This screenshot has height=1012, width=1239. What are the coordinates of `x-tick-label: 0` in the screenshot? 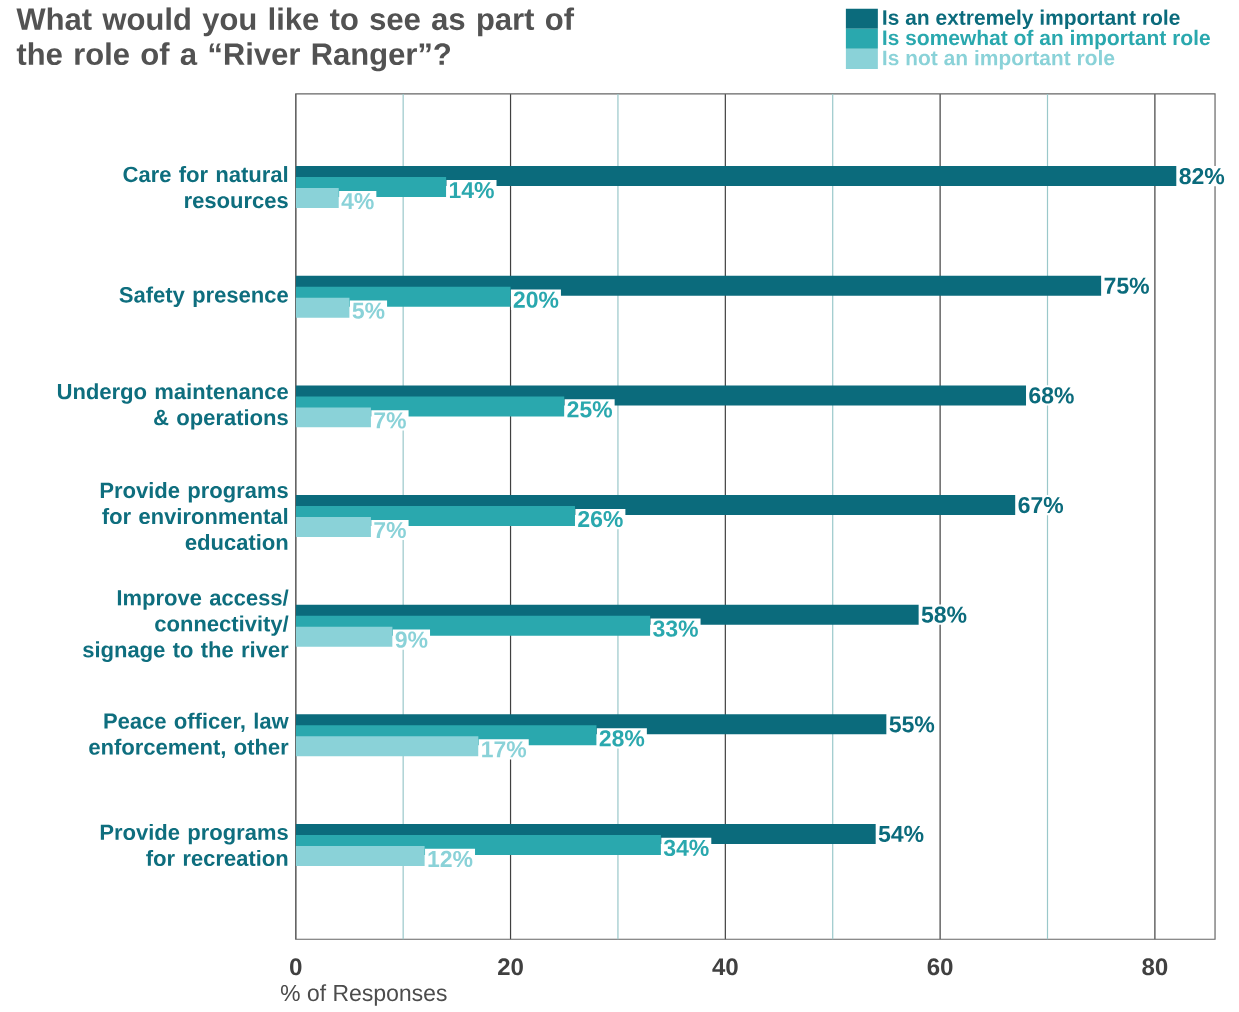 It's located at (296, 967).